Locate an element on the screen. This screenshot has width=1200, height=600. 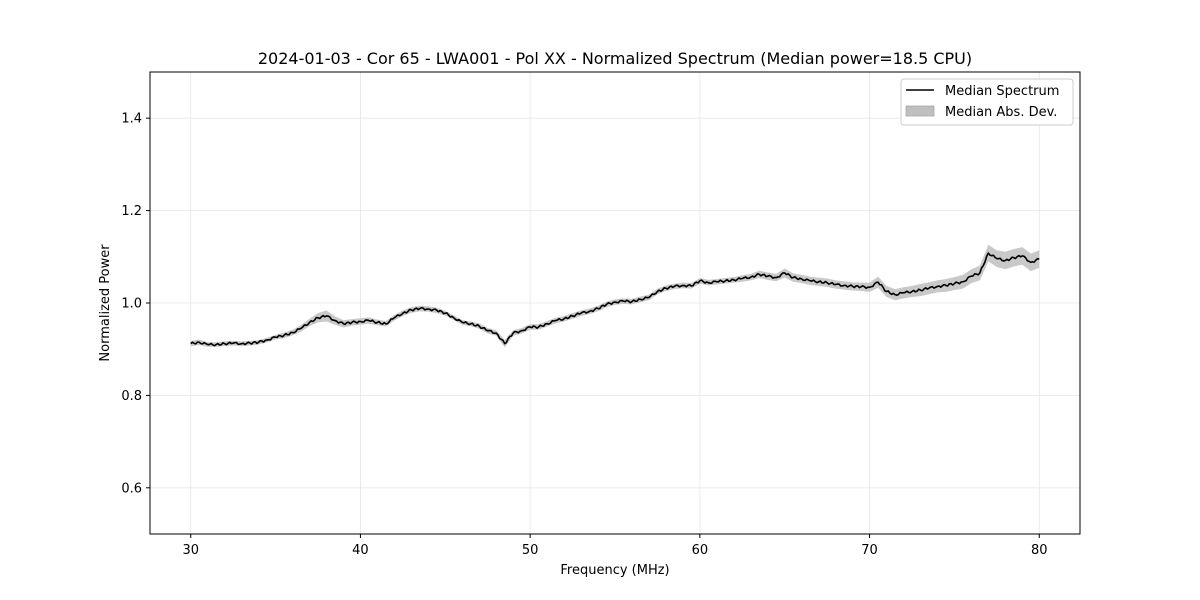
y-axis: 0.6 0.8 1.0 1.2 1.4 is located at coordinates (135, 304).